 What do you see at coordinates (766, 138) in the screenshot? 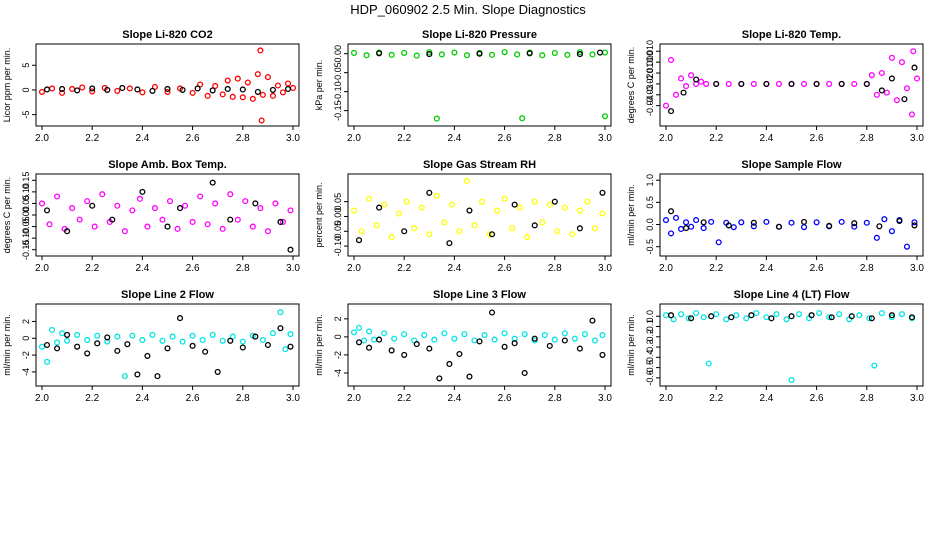
I see `x-tick-label: 2.4` at bounding box center [766, 138].